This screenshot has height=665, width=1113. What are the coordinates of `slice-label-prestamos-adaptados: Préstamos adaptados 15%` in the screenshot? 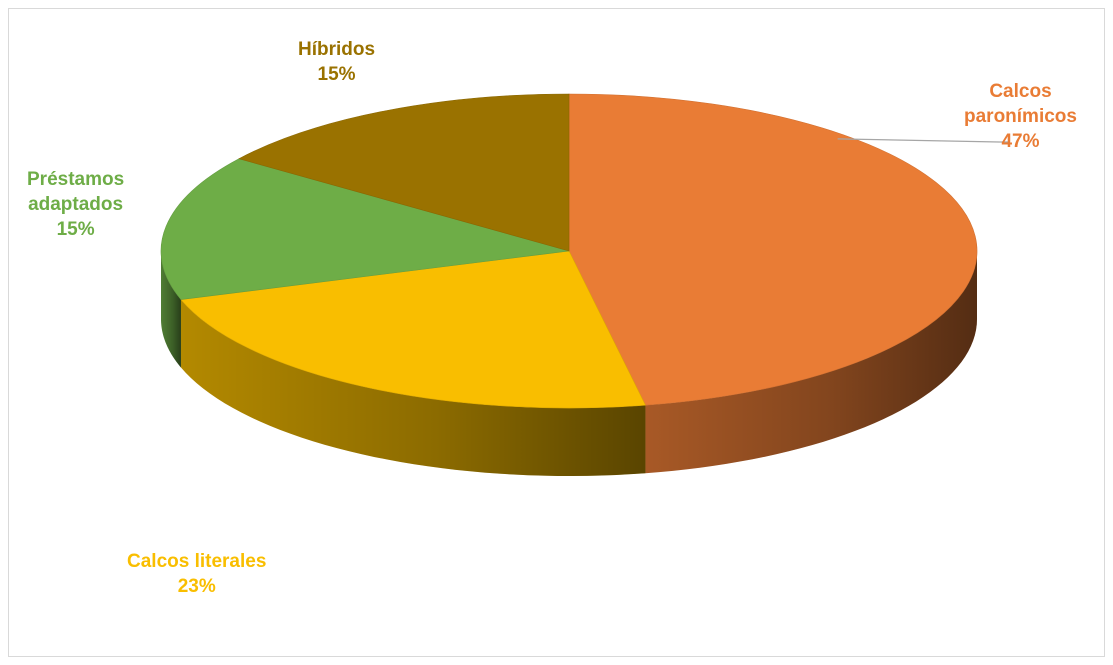 It's located at (76, 204).